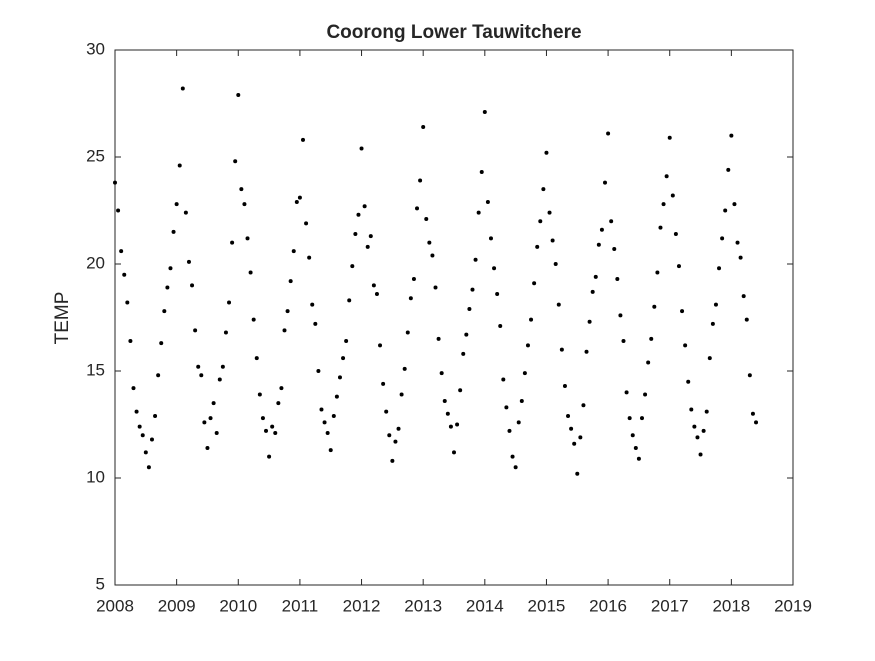  Describe the element at coordinates (115, 605) in the screenshot. I see `x-tick-label: 2008` at that location.